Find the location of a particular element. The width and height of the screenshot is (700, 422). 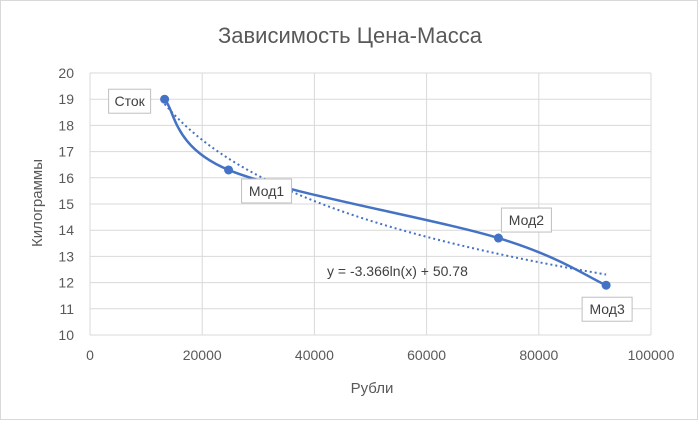

point-label: Мод3 is located at coordinates (607, 309).